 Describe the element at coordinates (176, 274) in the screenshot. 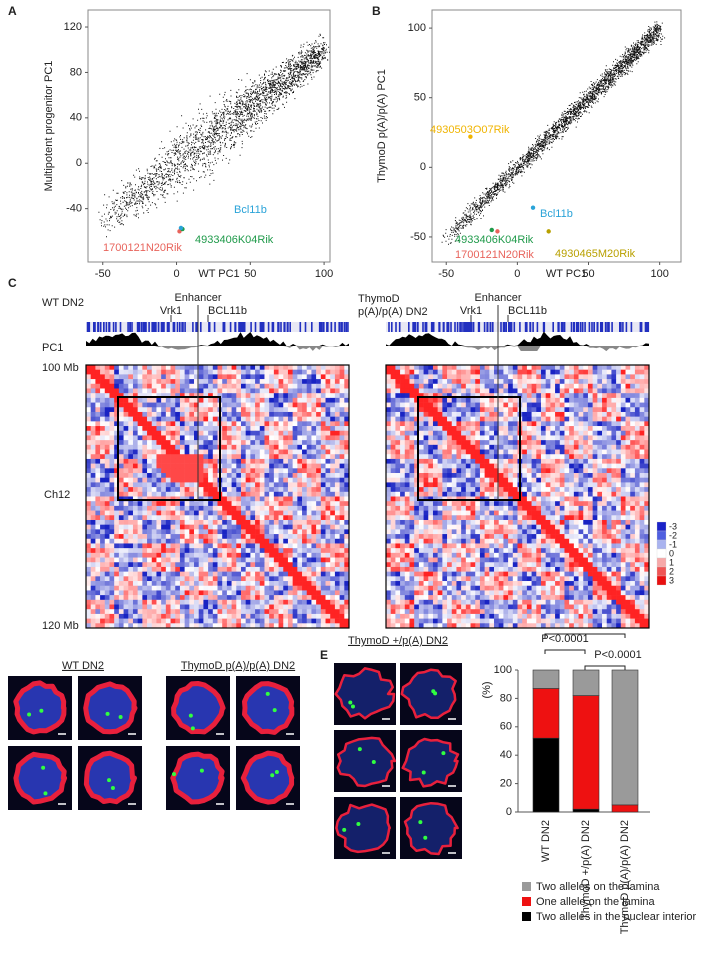

I see `x-tick-label: 0` at that location.